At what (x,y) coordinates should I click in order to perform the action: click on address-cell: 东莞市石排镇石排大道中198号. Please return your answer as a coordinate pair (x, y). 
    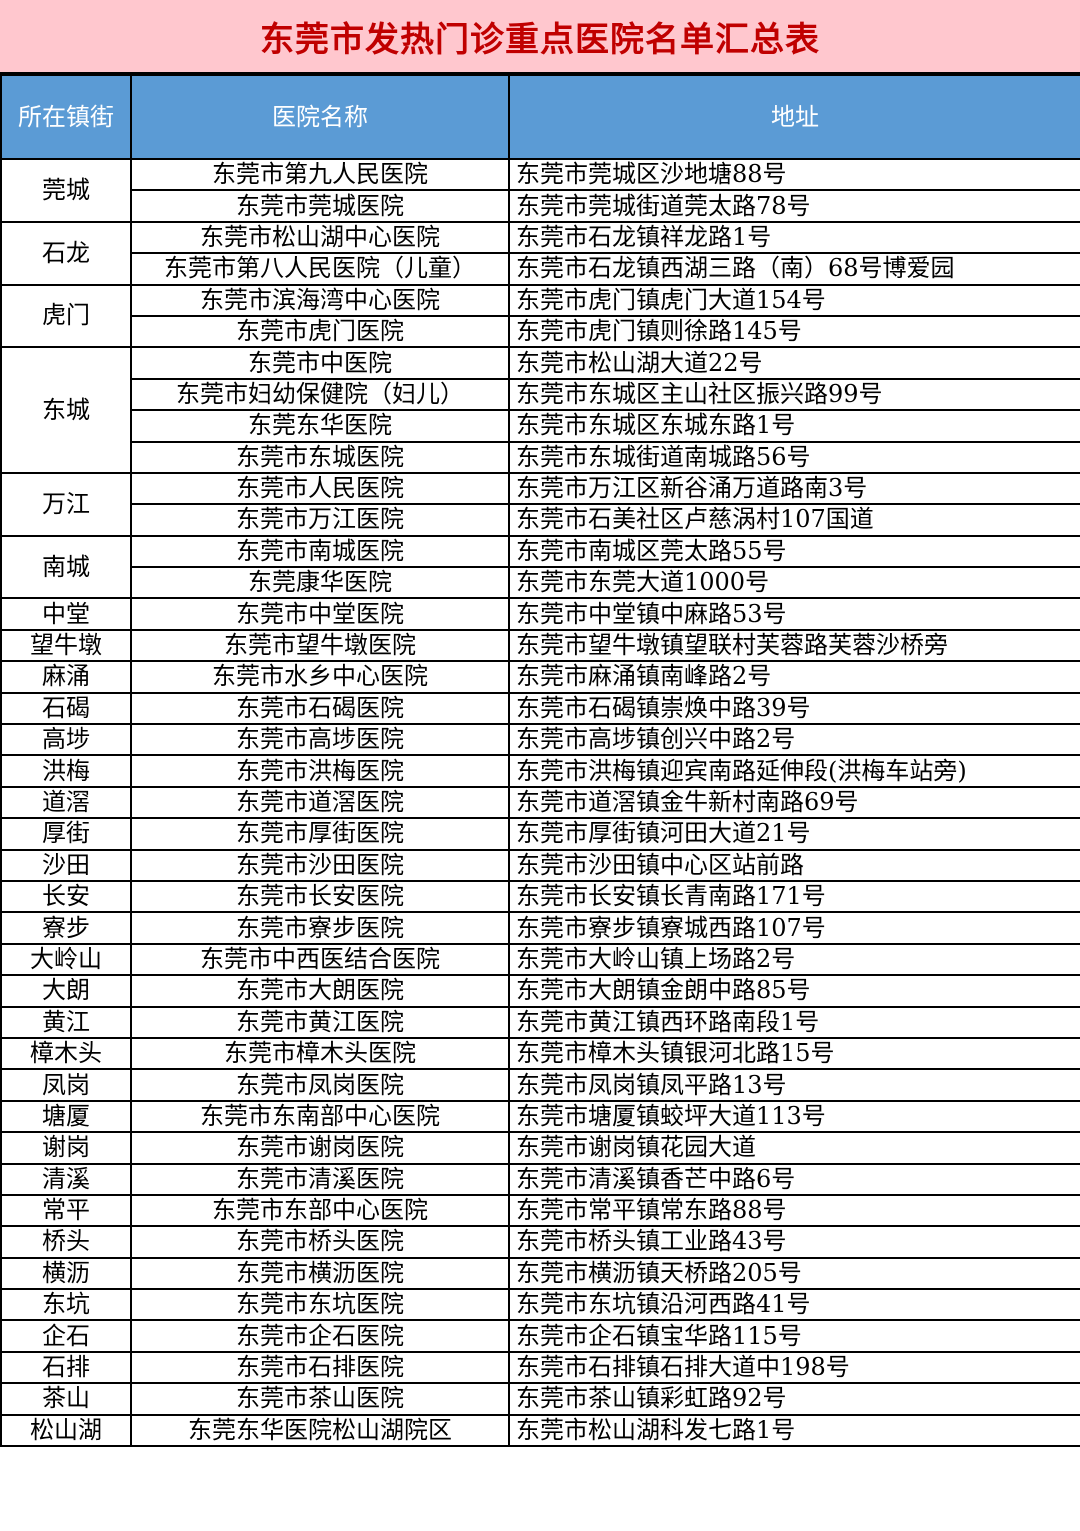
    Looking at the image, I should click on (794, 1367).